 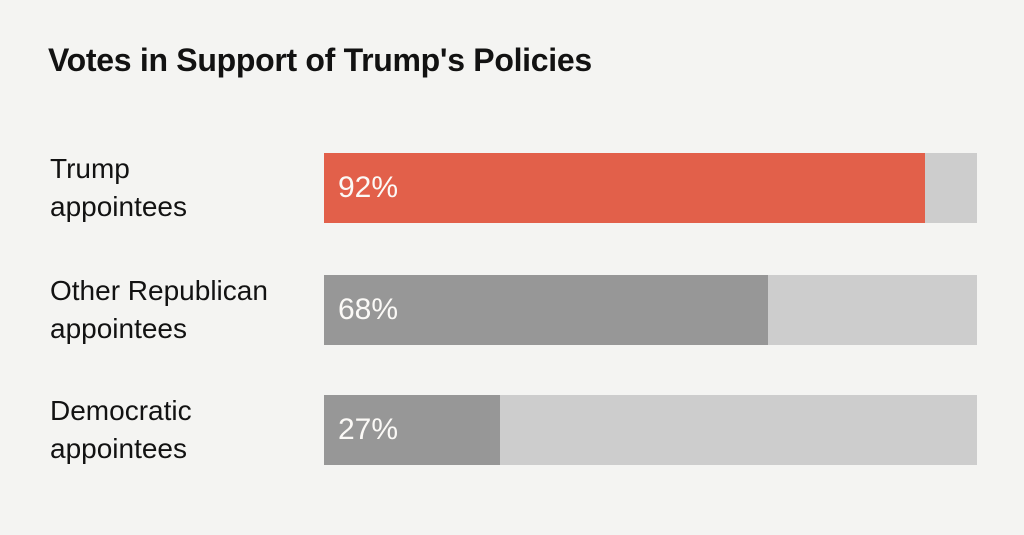 What do you see at coordinates (412, 430) in the screenshot?
I see `bar-fill-democratic-appointees: 27%` at bounding box center [412, 430].